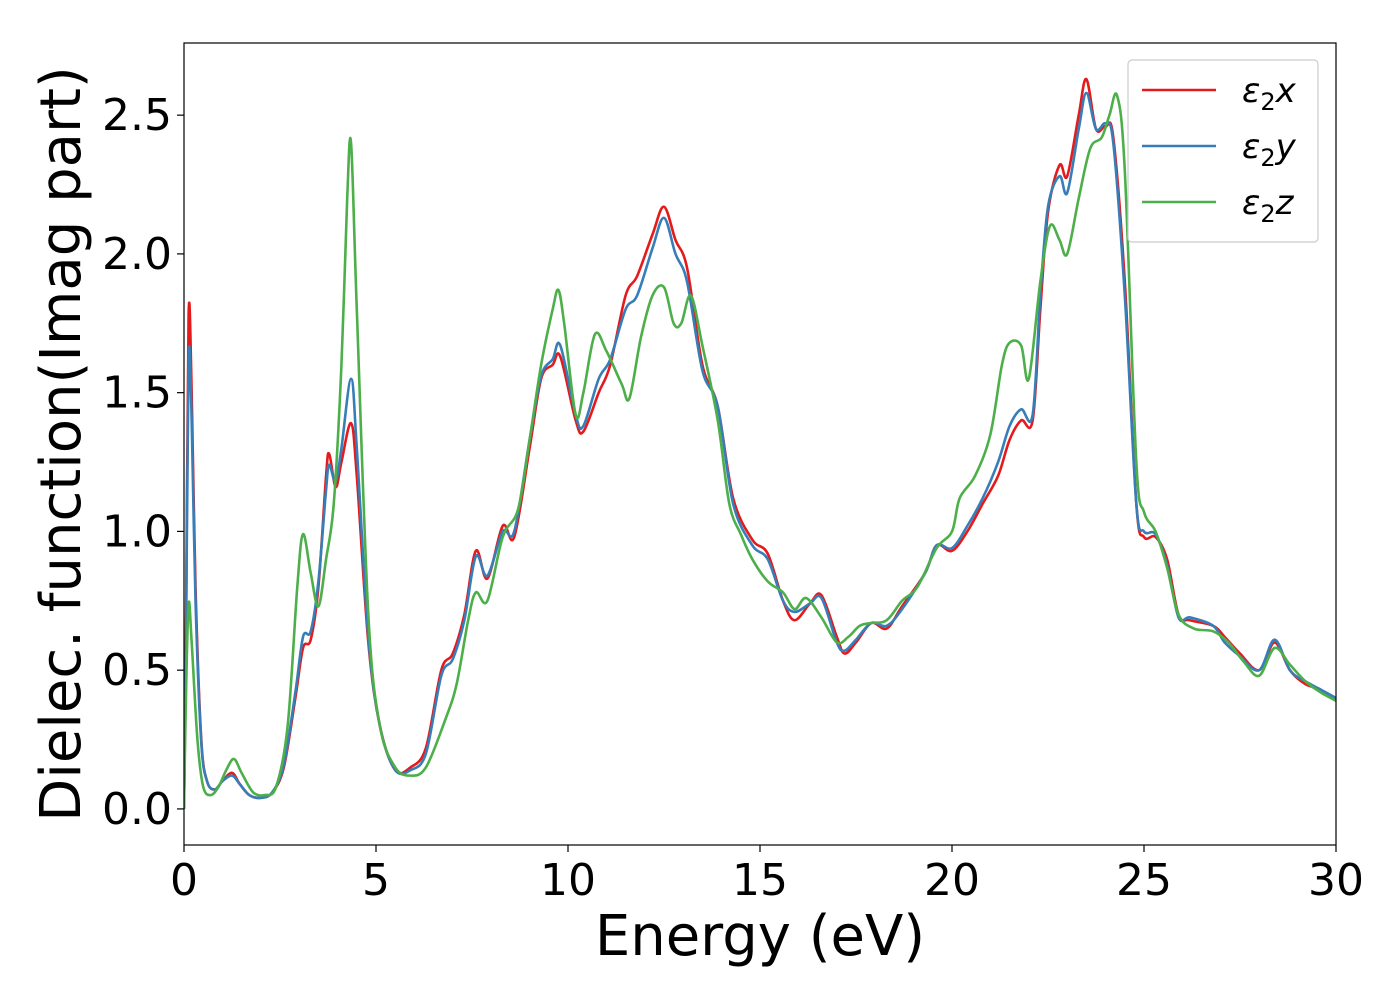 Image resolution: width=1400 pixels, height=1000 pixels. What do you see at coordinates (1144, 880) in the screenshot?
I see `x-tick-label: 25` at bounding box center [1144, 880].